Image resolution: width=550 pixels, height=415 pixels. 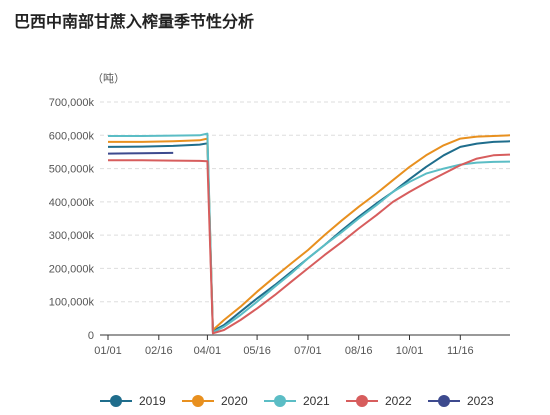 What do you see at coordinates (116, 401) in the screenshot?
I see `legend-marker-2019` at bounding box center [116, 401].